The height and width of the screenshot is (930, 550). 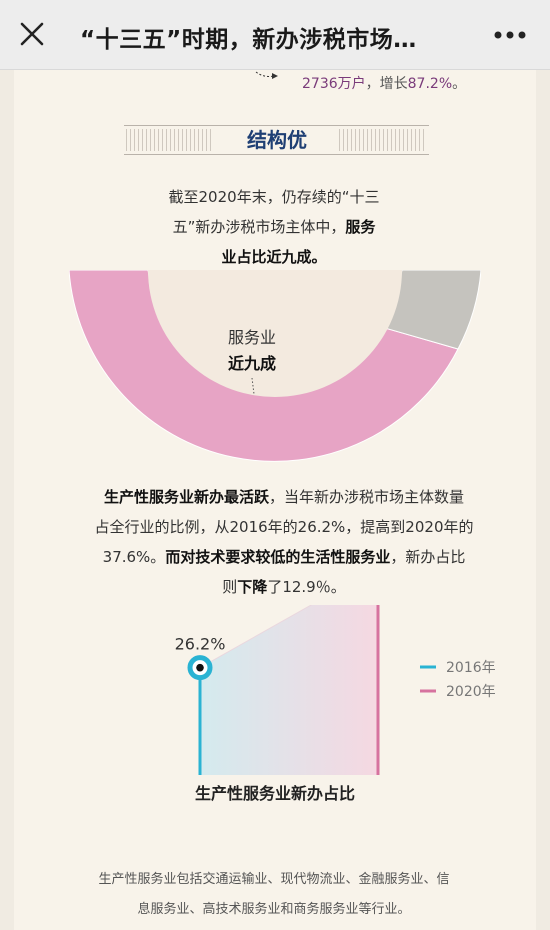 I want to click on legend-label-2016年: 2016年, so click(x=471, y=668).